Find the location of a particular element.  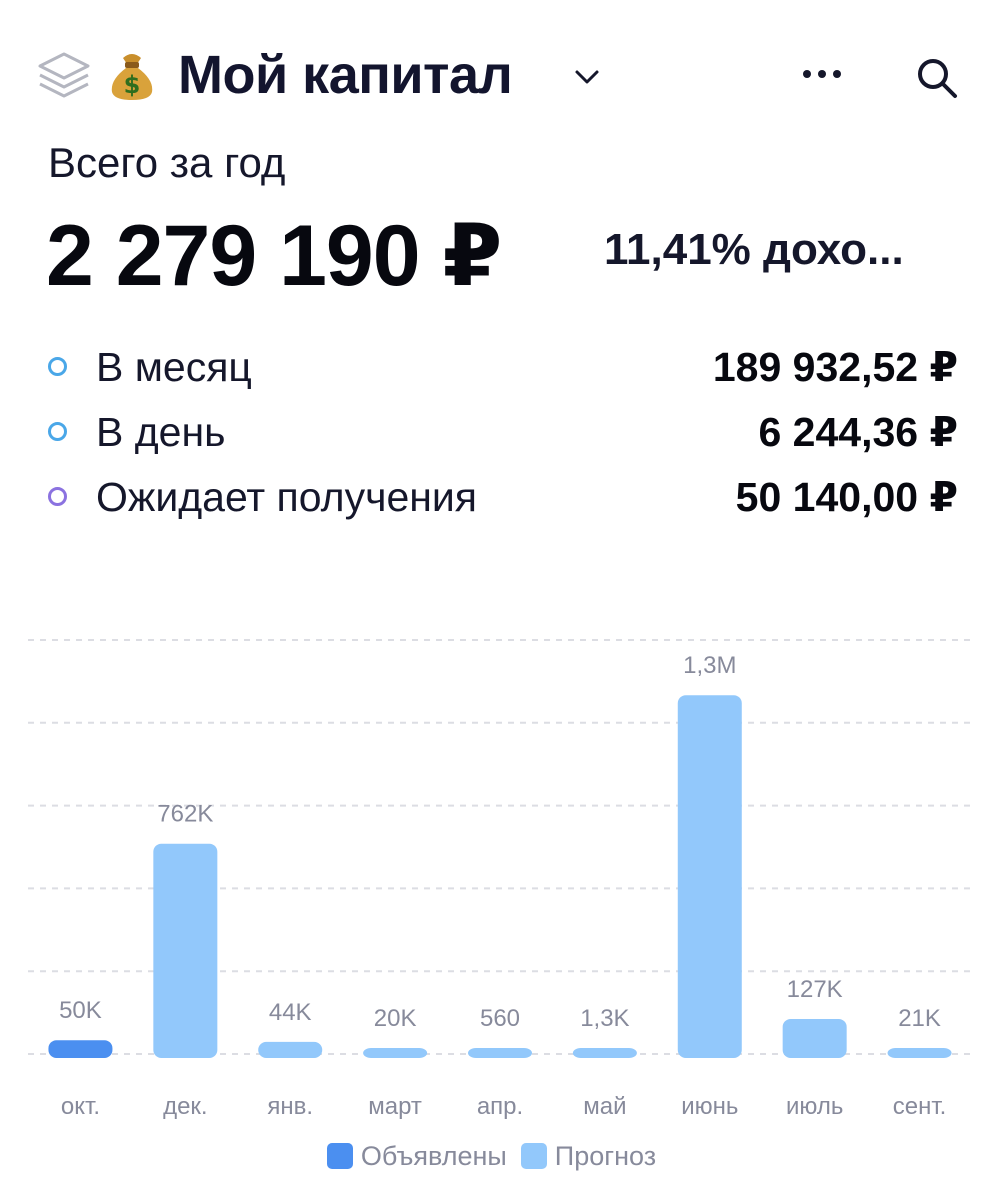

stat-row-pending: Ожидает получения 50 140,00 ₽ is located at coordinates (502, 498).